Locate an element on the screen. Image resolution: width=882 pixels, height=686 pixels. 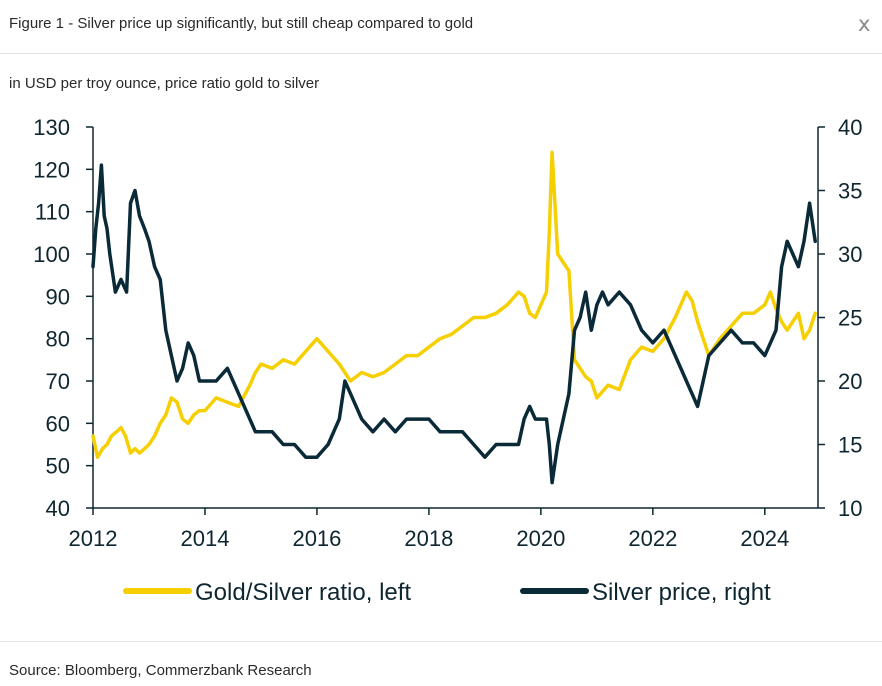
y-right-tick-label: 40 is located at coordinates (850, 127).